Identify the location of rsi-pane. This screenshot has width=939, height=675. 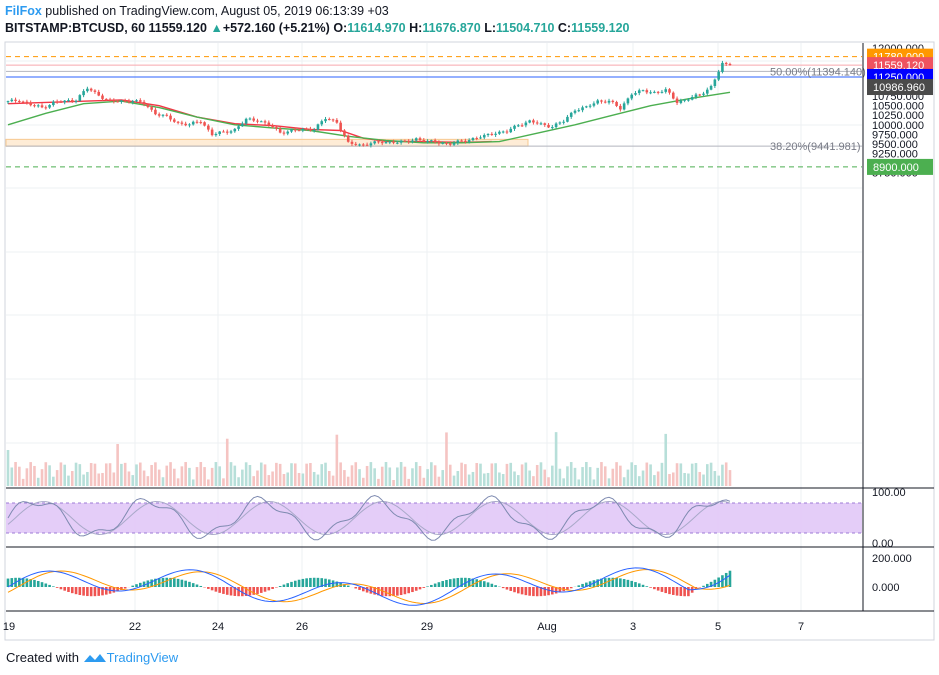
(470, 514).